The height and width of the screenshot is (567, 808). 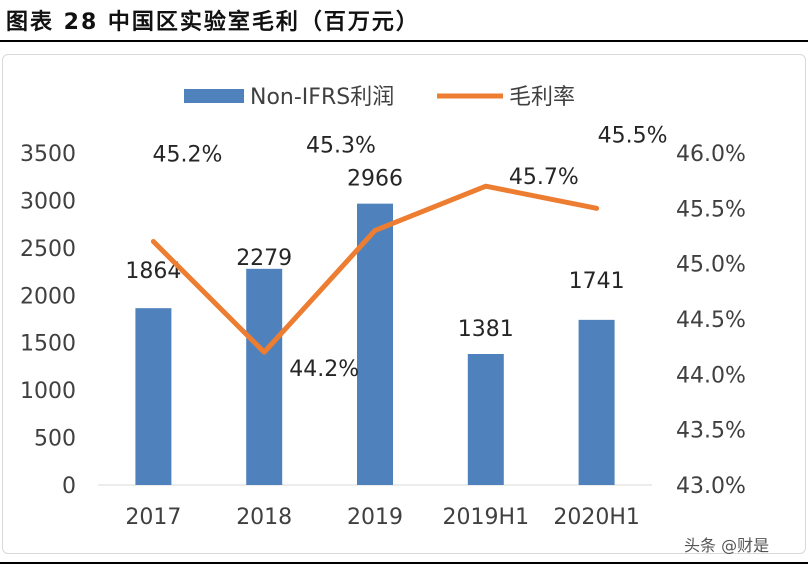 What do you see at coordinates (597, 281) in the screenshot?
I see `bar-data-label: 1741` at bounding box center [597, 281].